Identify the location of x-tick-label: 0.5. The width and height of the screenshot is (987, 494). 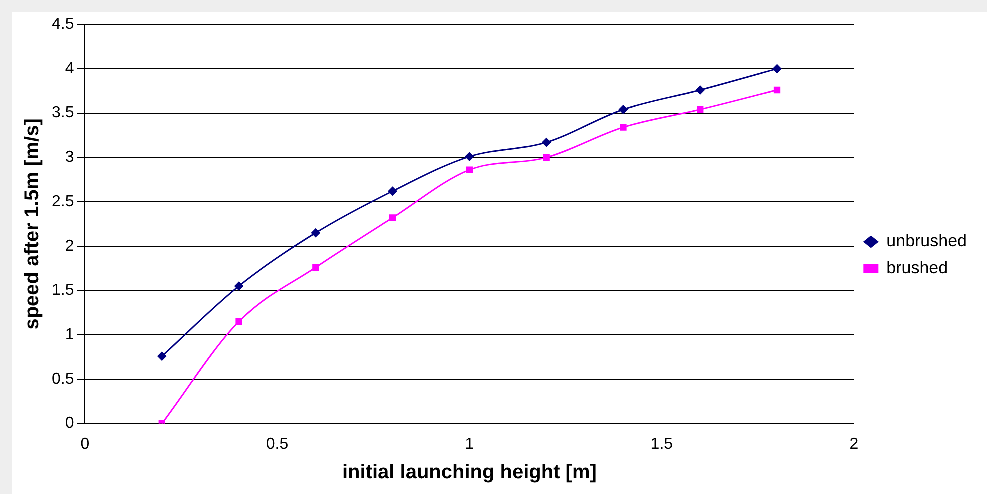
(277, 444).